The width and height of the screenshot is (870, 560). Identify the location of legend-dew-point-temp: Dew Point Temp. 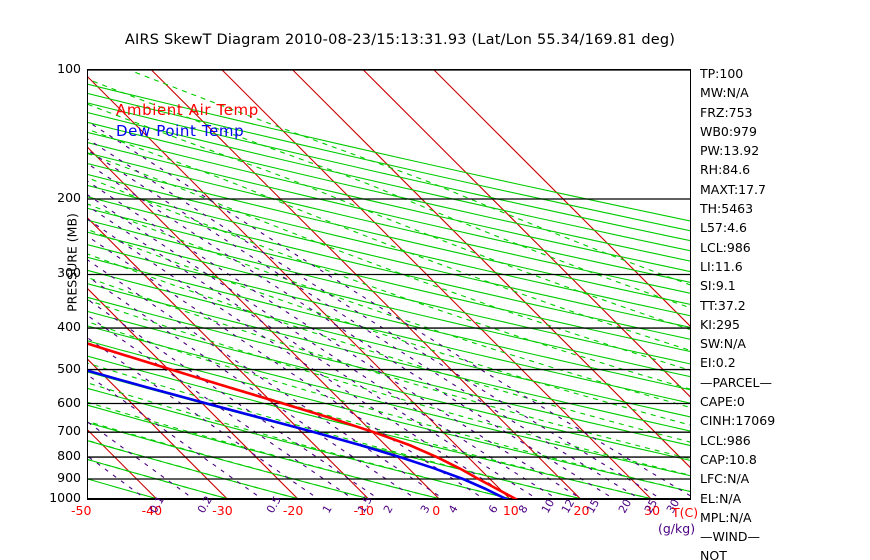
(180, 131).